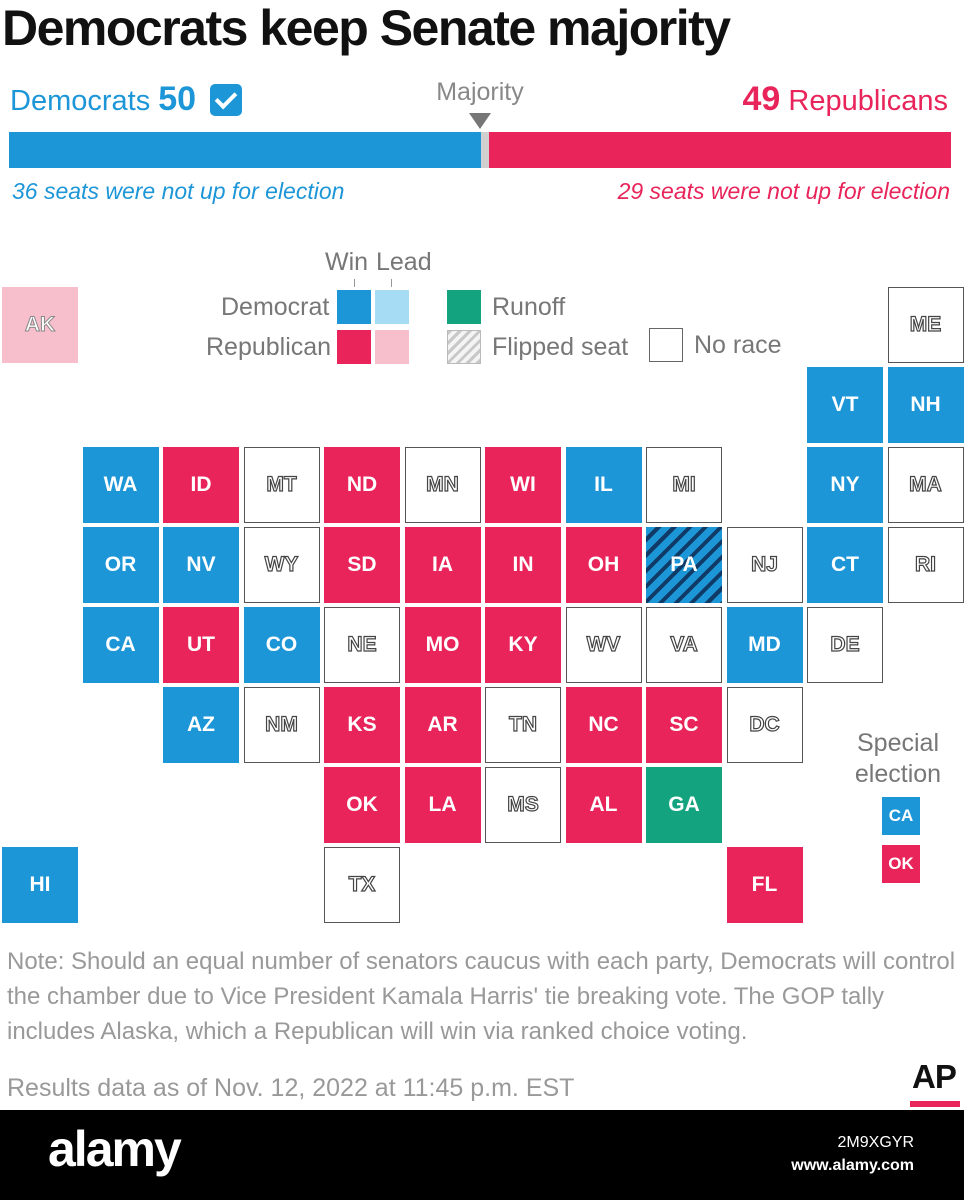 The width and height of the screenshot is (964, 1200). Describe the element at coordinates (282, 484) in the screenshot. I see `state-abbr-label: MT` at that location.